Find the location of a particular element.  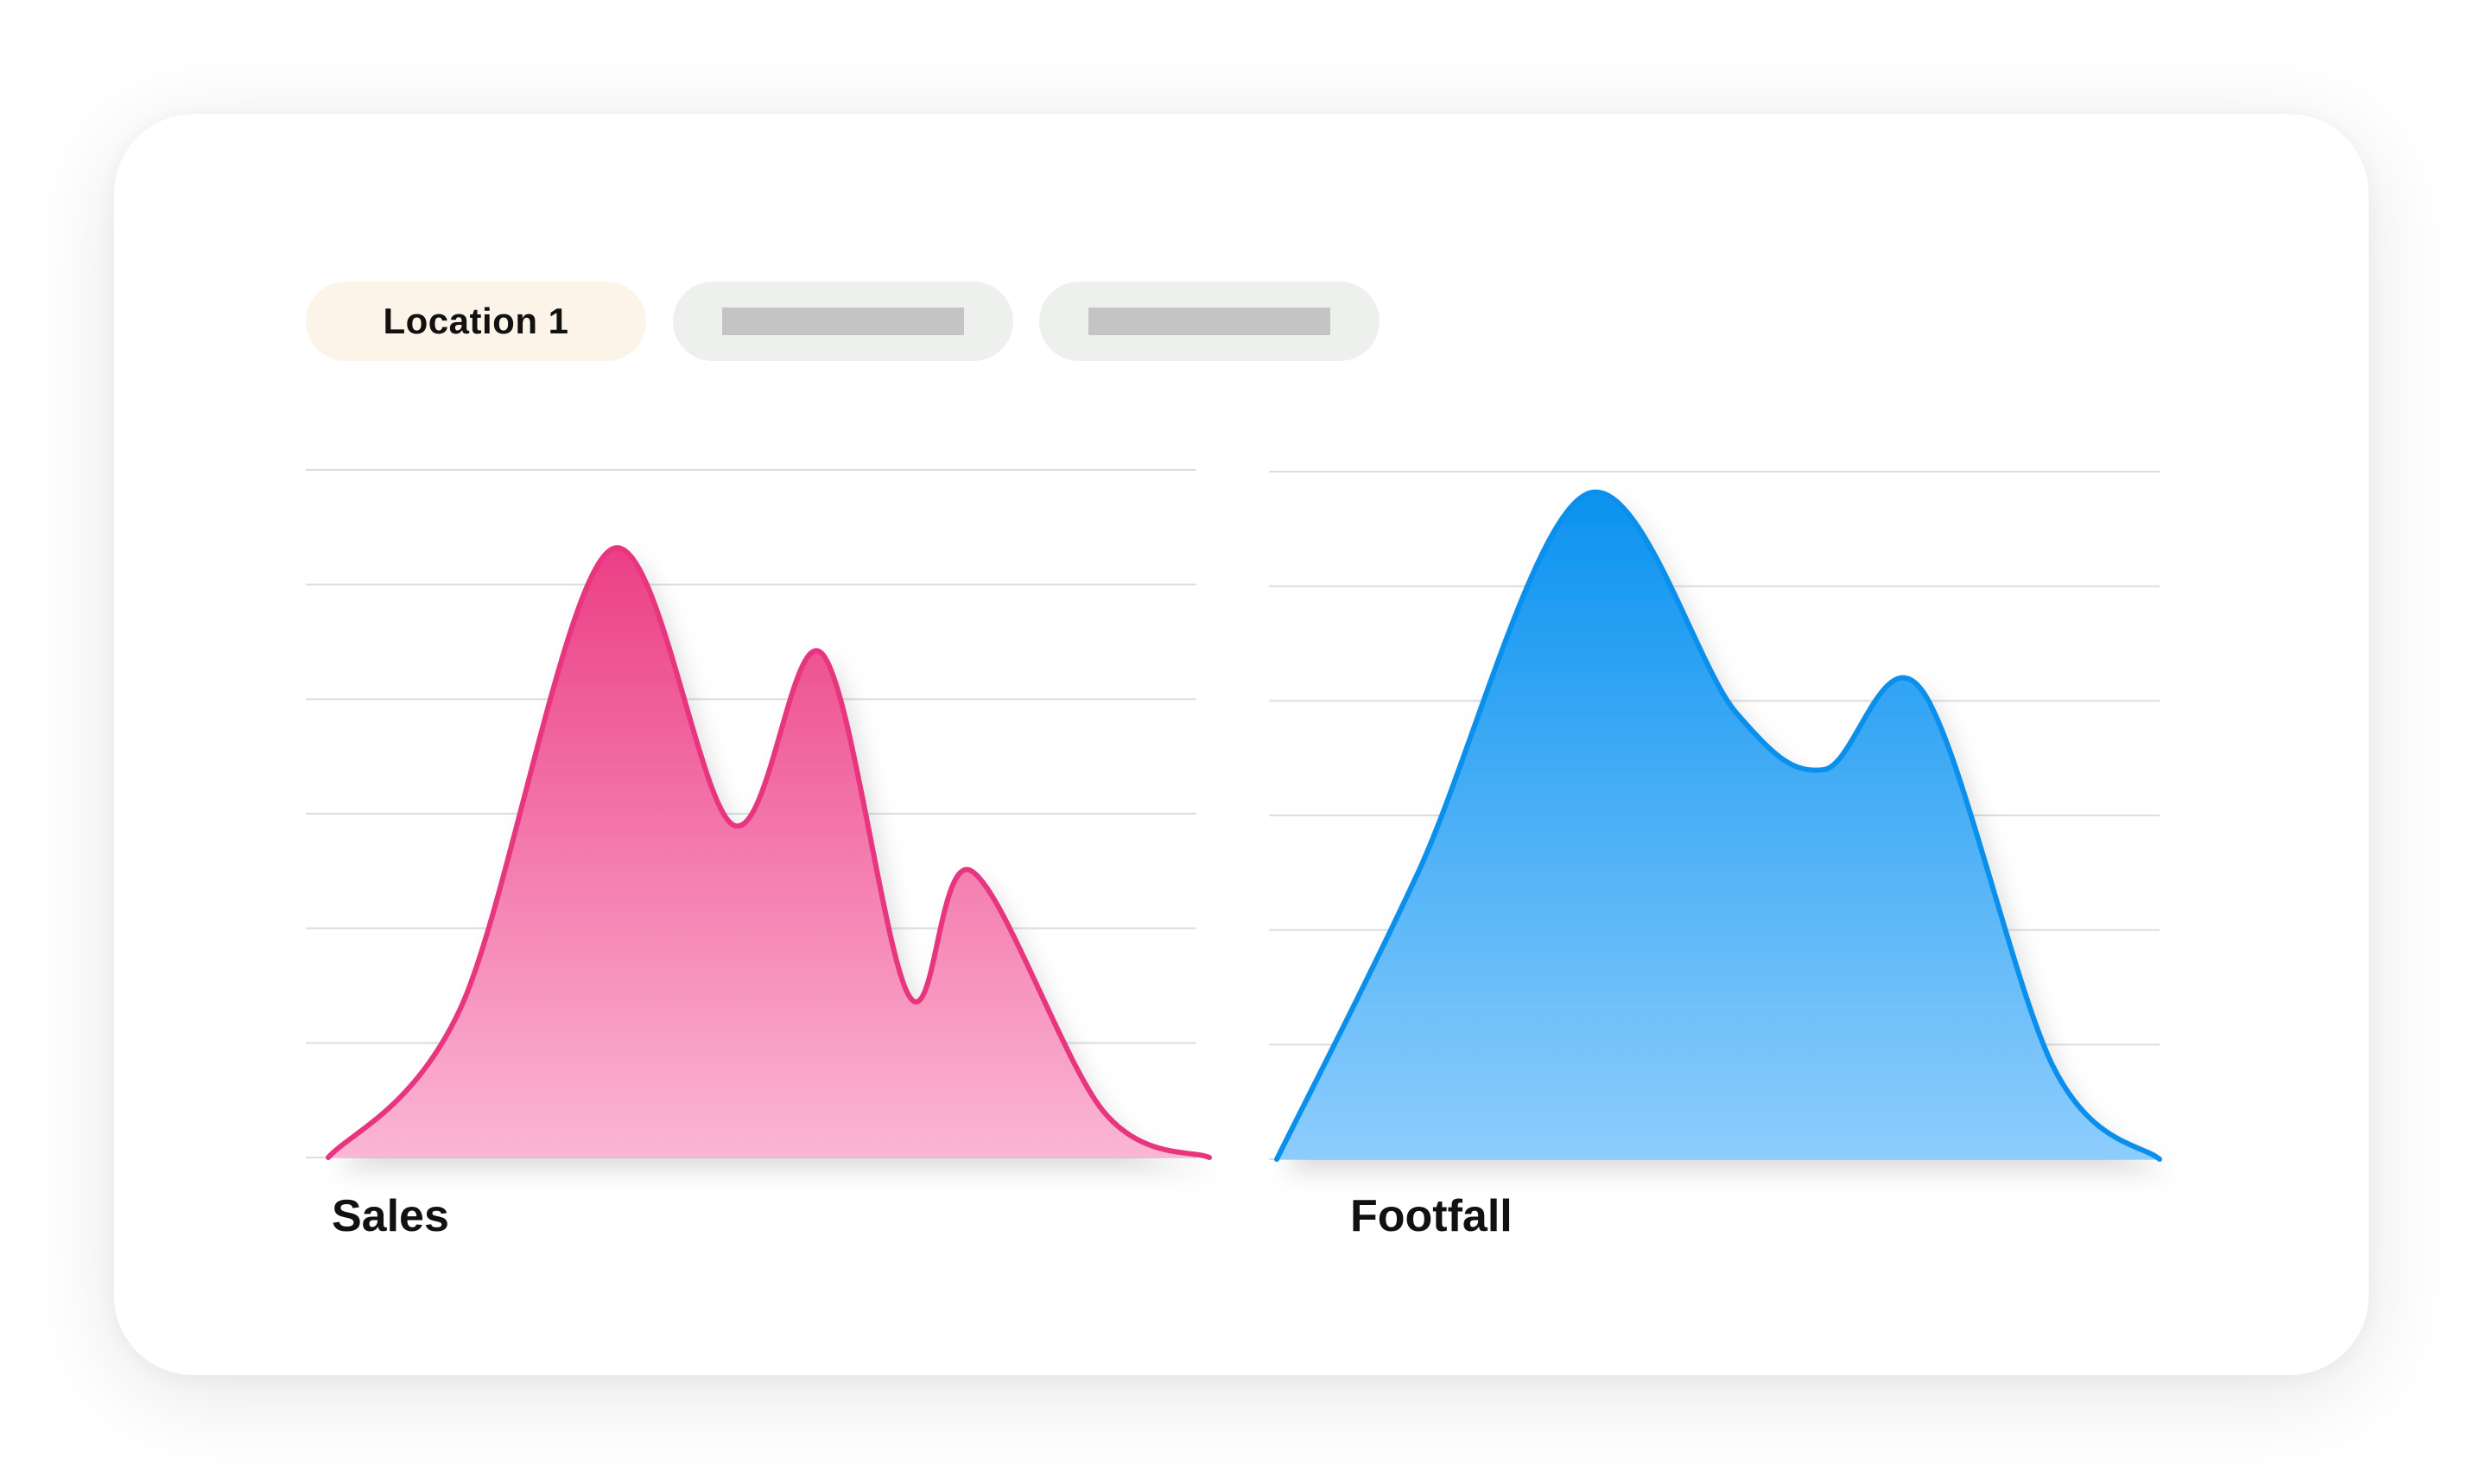

tab-location-1-label: Location 1 is located at coordinates (476, 321).